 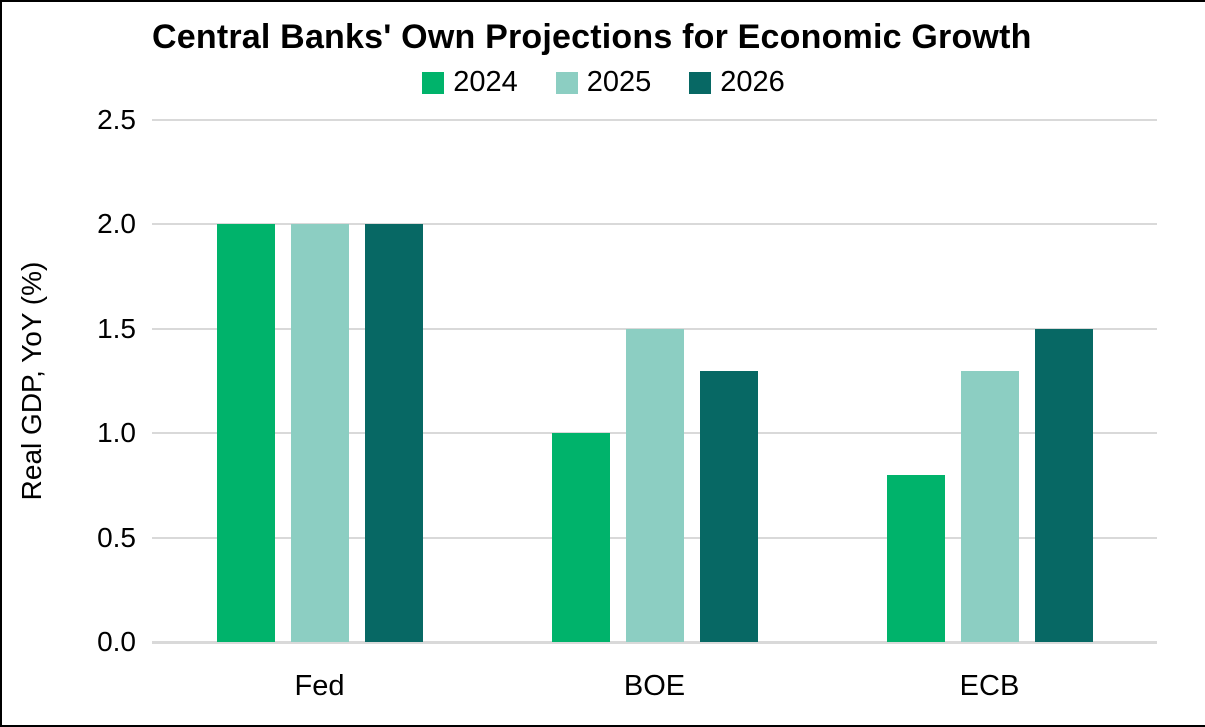 I want to click on bar-group-ecb, so click(x=989, y=381).